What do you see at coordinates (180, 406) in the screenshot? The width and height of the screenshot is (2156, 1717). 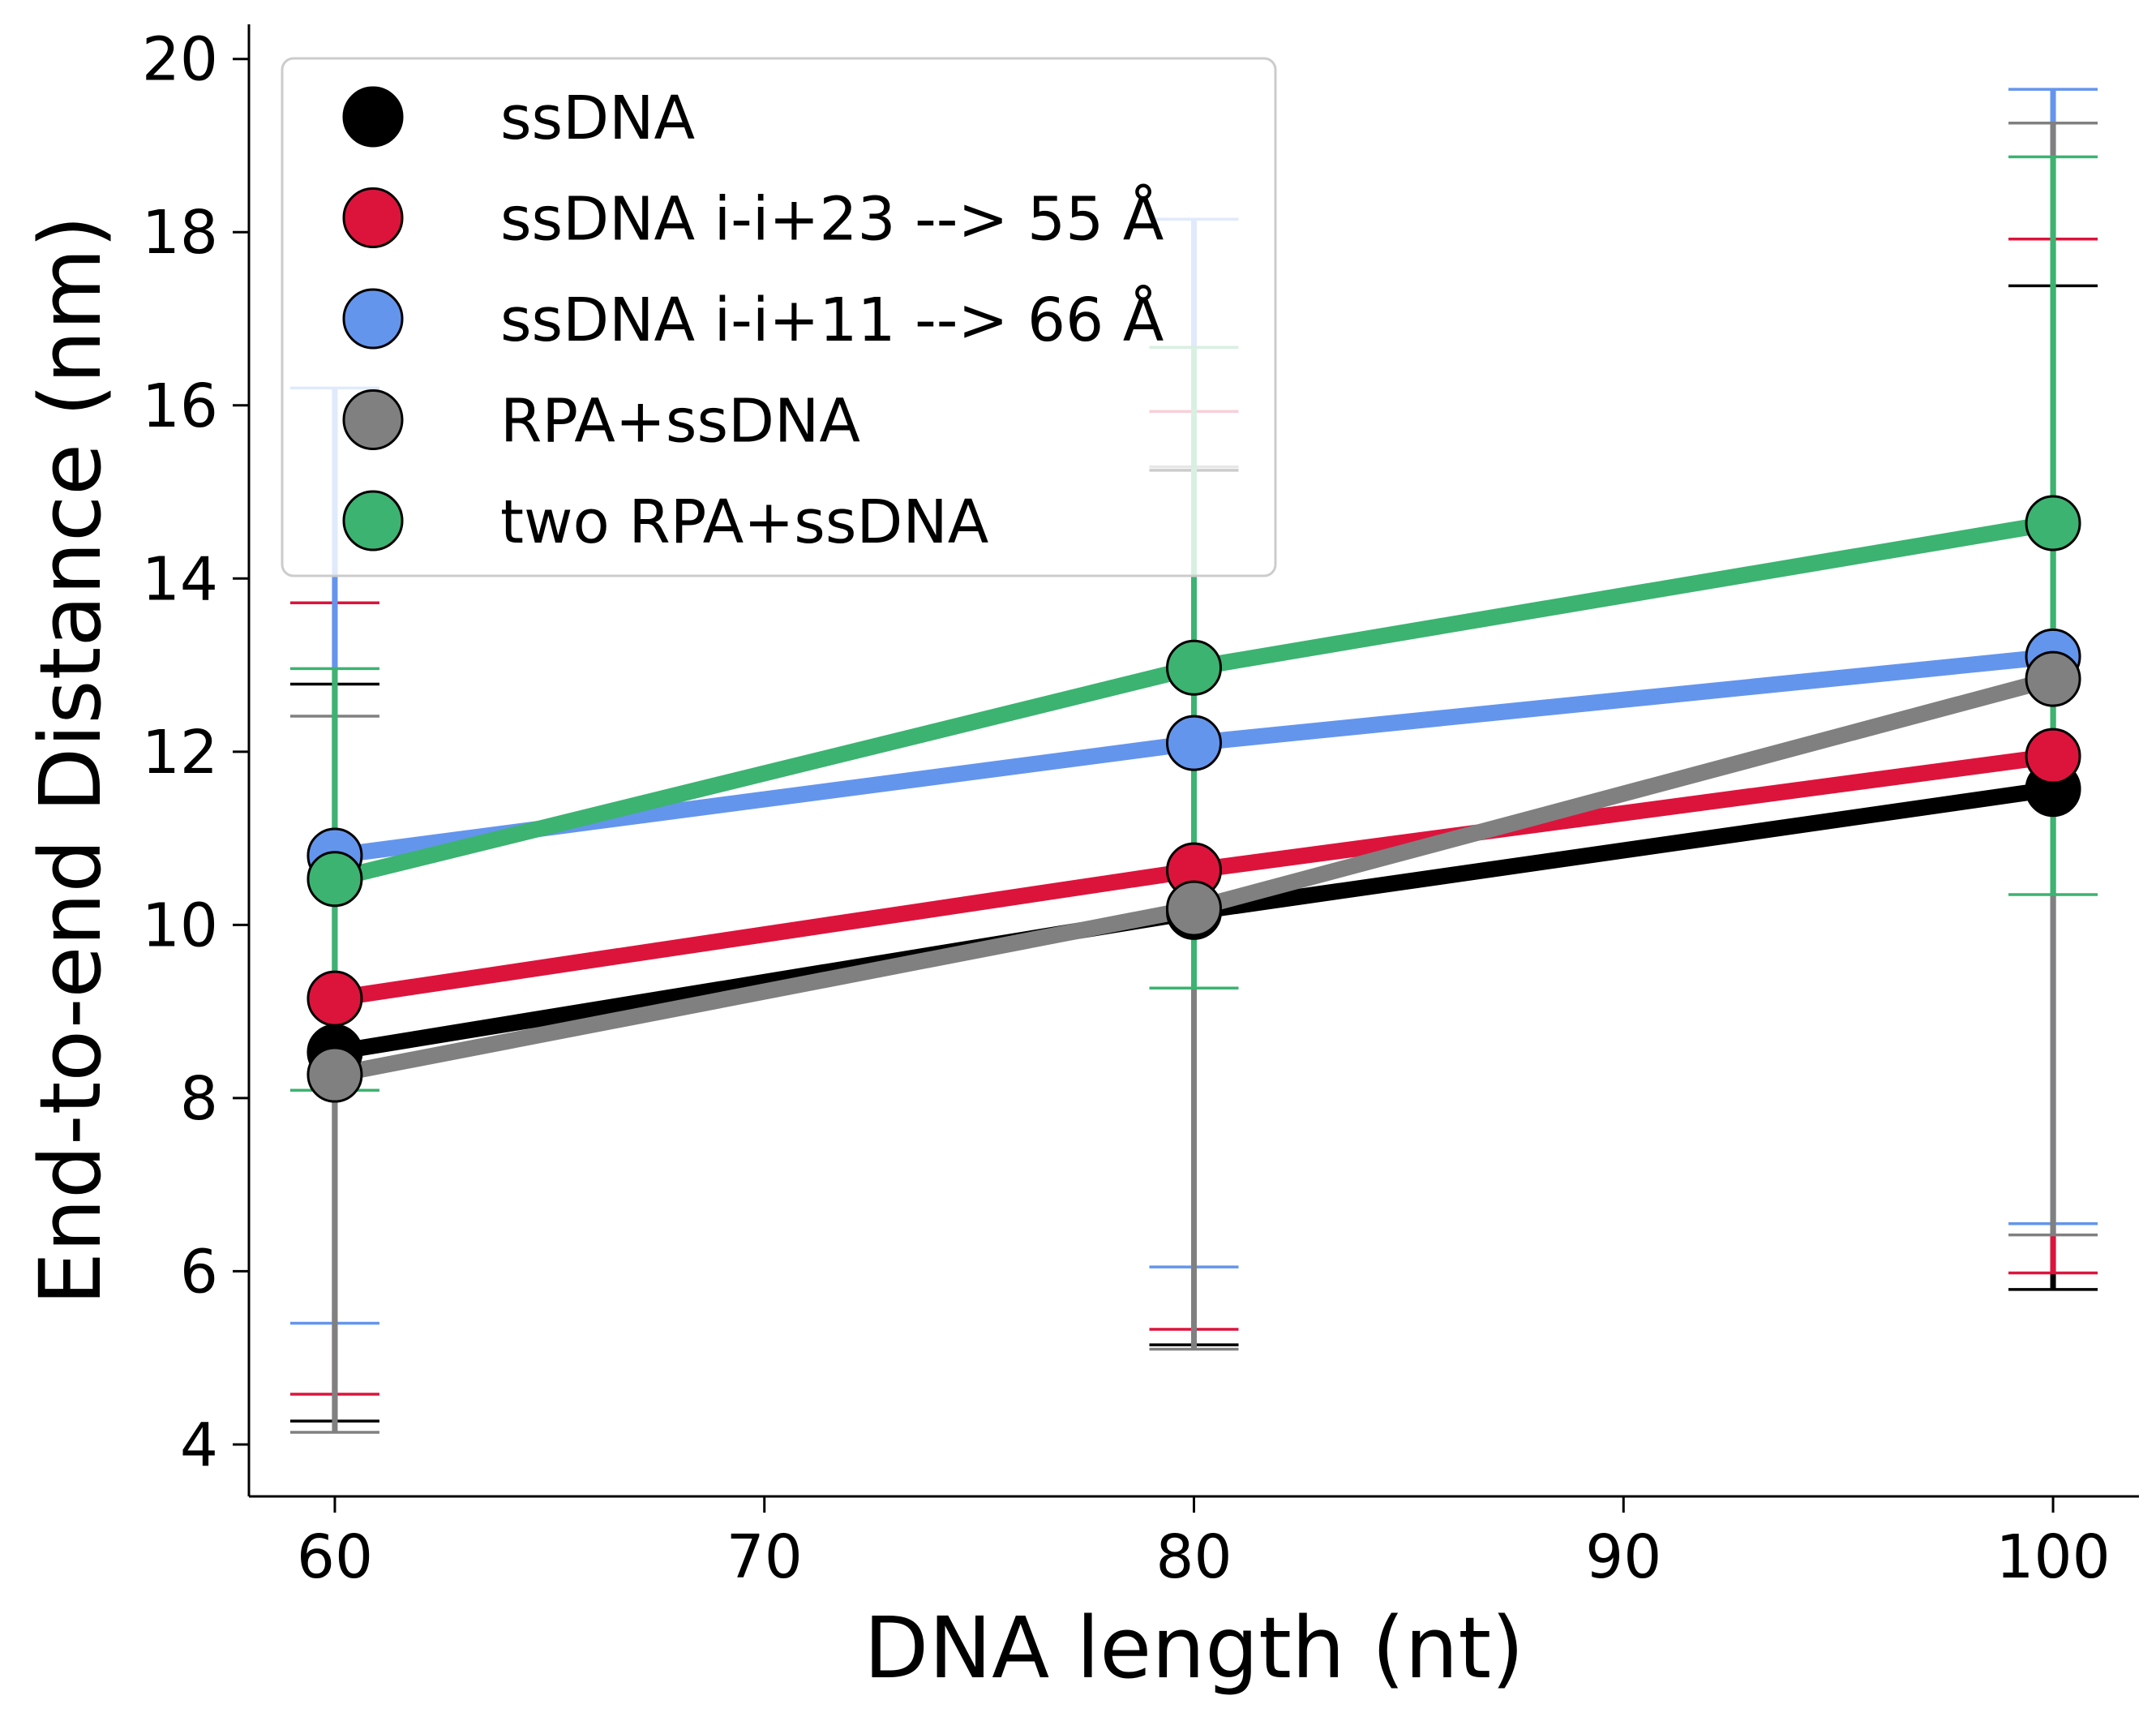 I see `y-tick-label: 16` at bounding box center [180, 406].